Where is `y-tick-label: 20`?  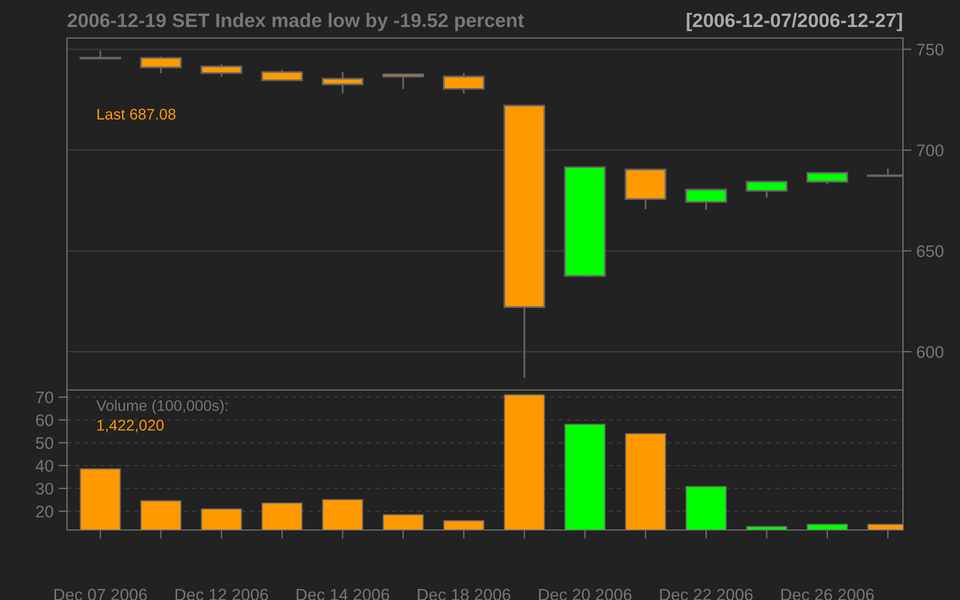
y-tick-label: 20 is located at coordinates (45, 512).